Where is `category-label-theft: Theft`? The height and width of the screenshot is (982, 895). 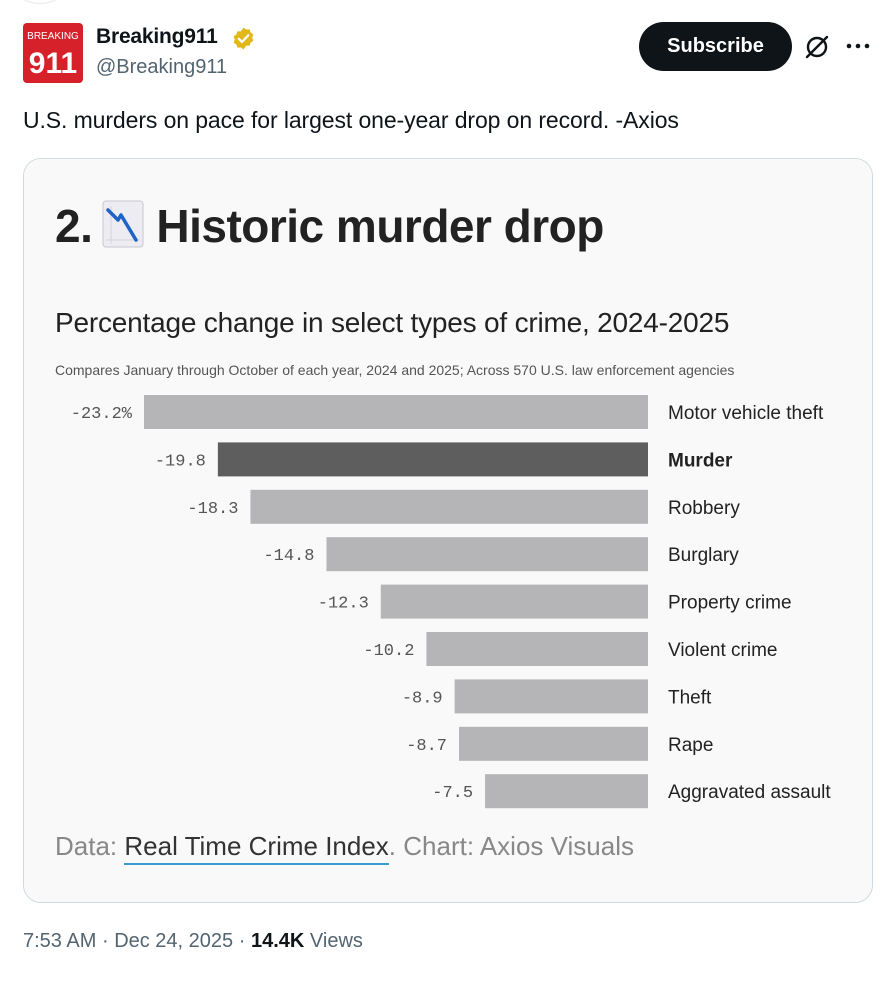 category-label-theft: Theft is located at coordinates (690, 697).